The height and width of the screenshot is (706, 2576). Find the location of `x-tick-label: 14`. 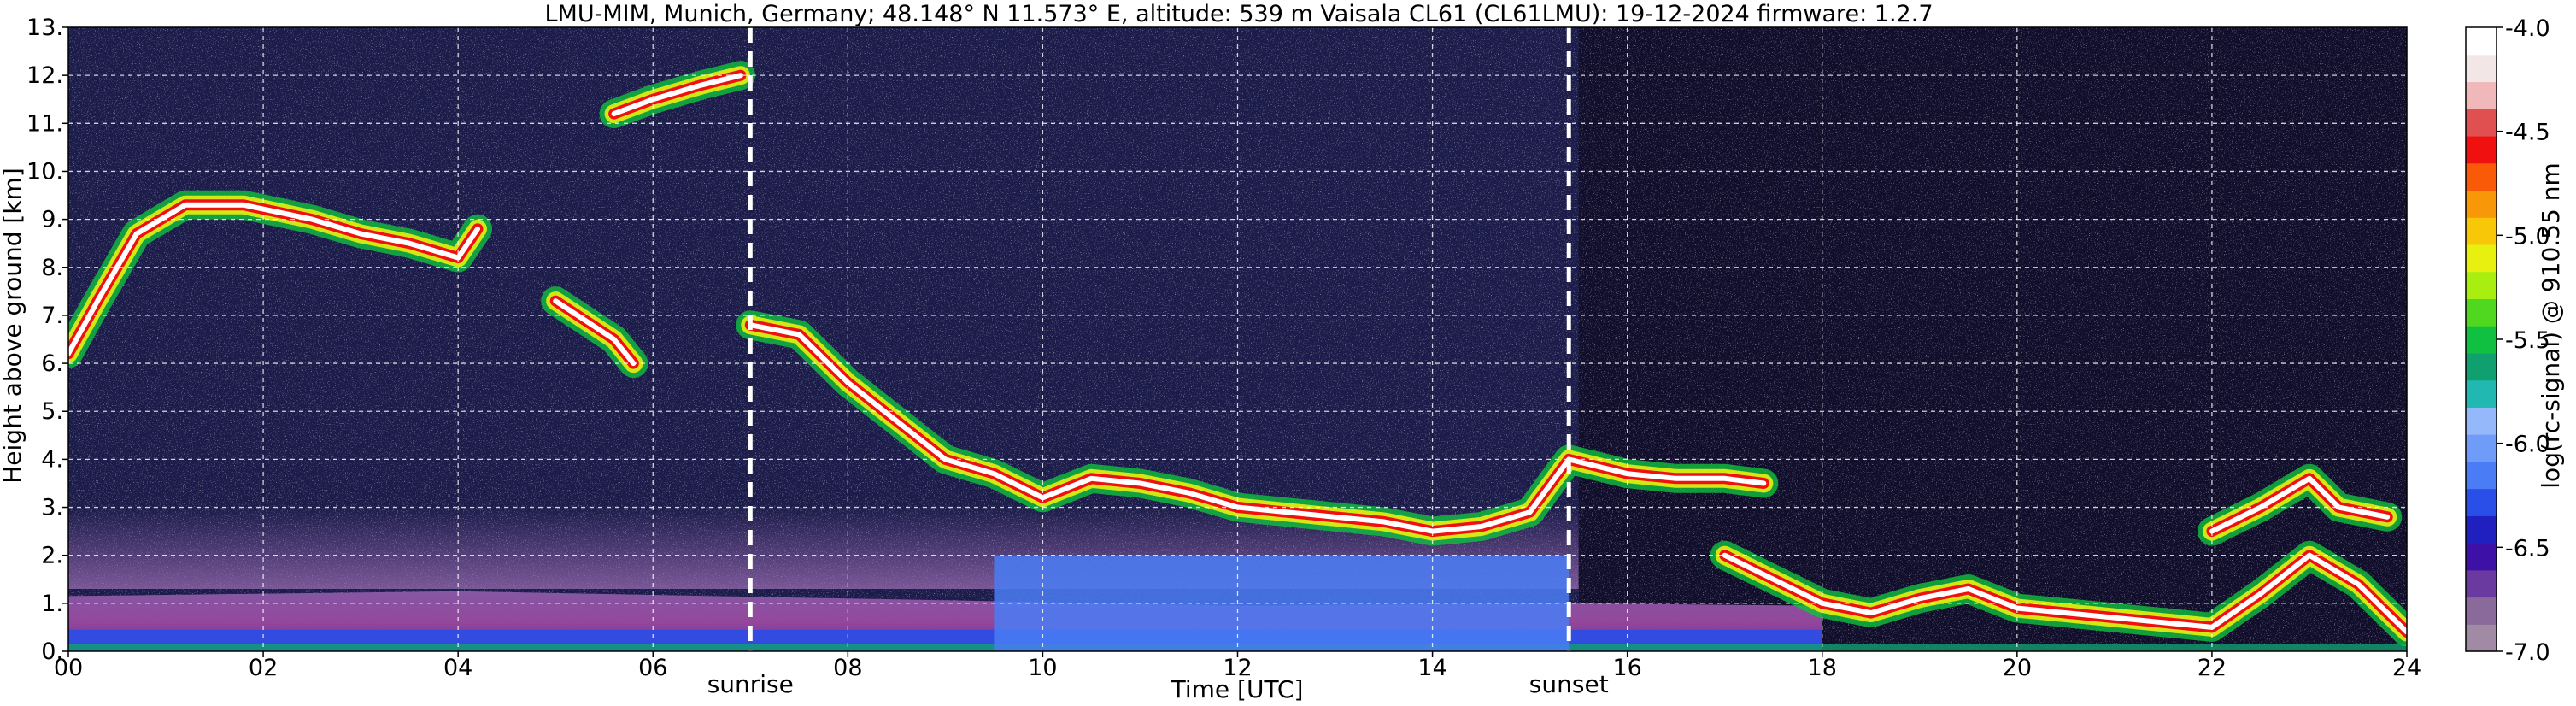

x-tick-label: 14 is located at coordinates (1431, 668).